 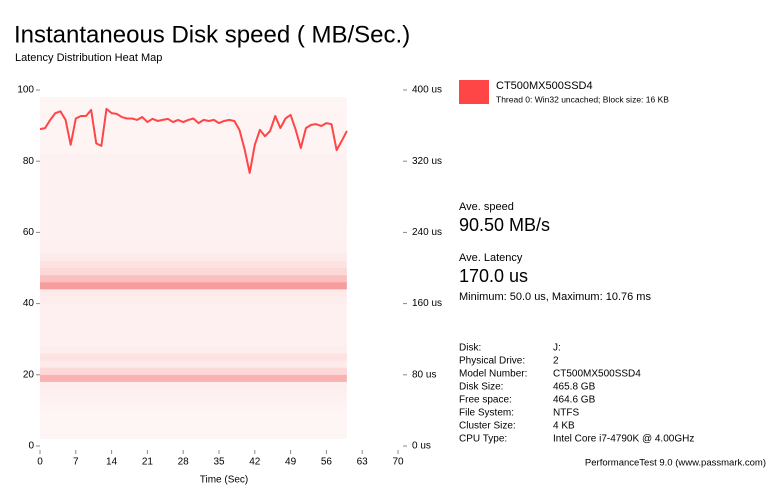 What do you see at coordinates (224, 480) in the screenshot?
I see `x-axis-label: Time (Sec)` at bounding box center [224, 480].